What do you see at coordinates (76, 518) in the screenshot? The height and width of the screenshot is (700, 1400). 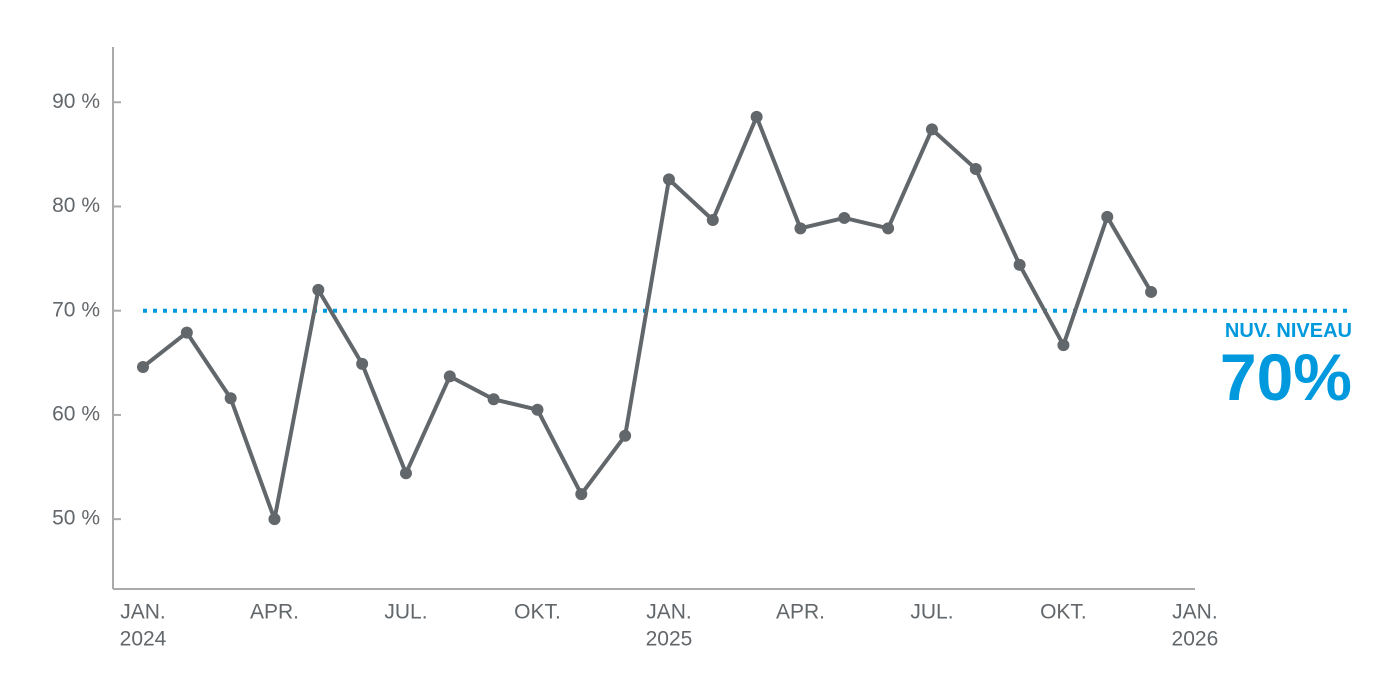 I see `y-tick-label: 50 %` at bounding box center [76, 518].